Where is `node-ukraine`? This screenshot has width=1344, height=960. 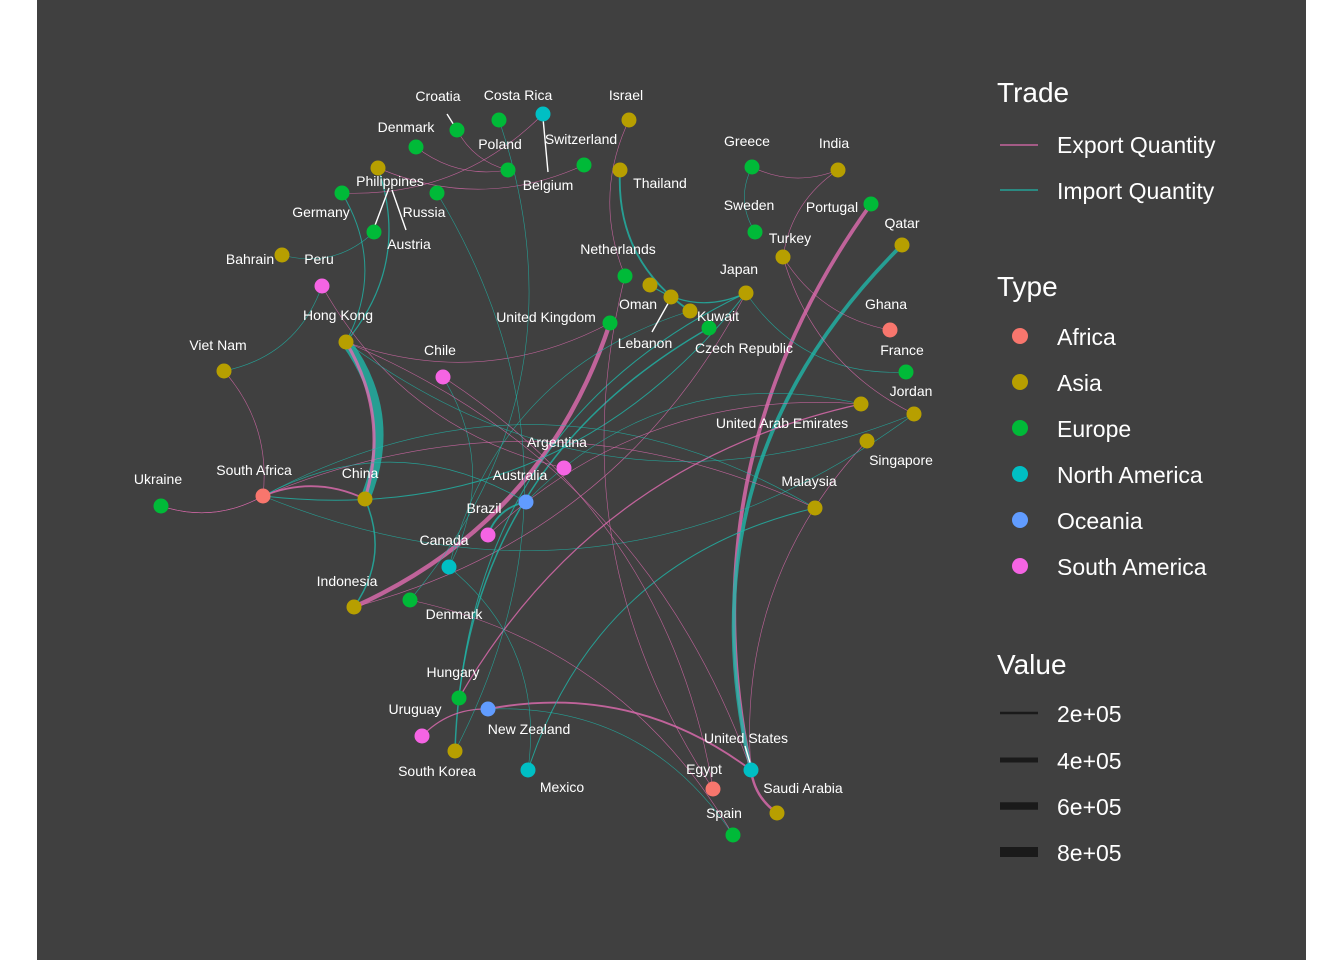 node-ukraine is located at coordinates (161, 506).